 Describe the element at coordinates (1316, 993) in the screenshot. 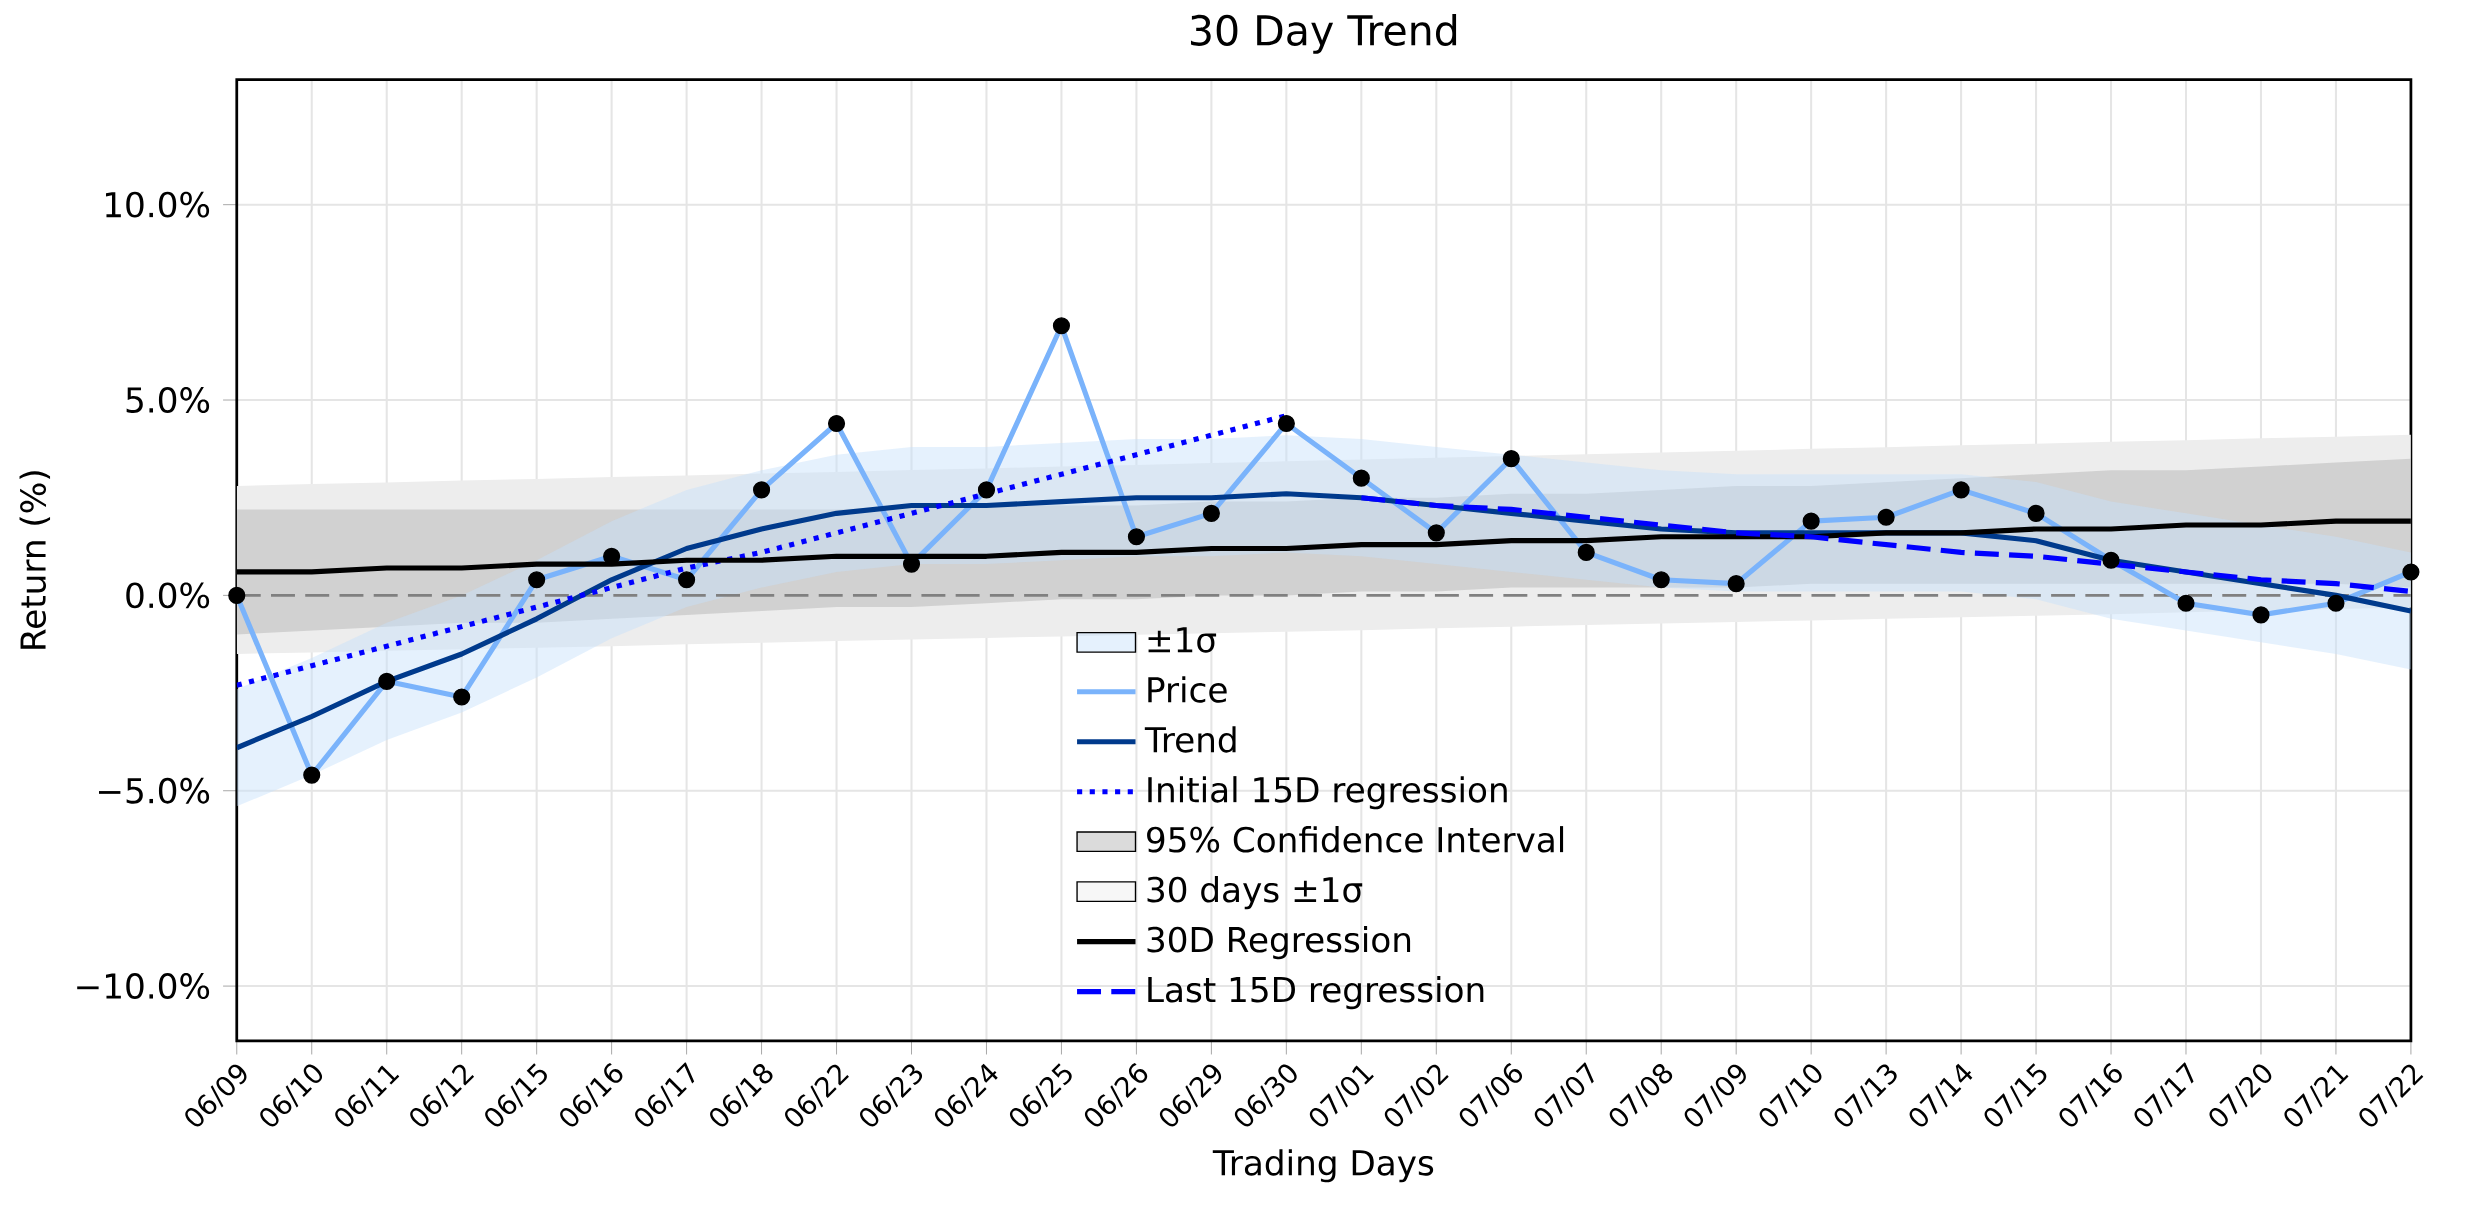

I see `legend-label: Last 15D regression` at that location.